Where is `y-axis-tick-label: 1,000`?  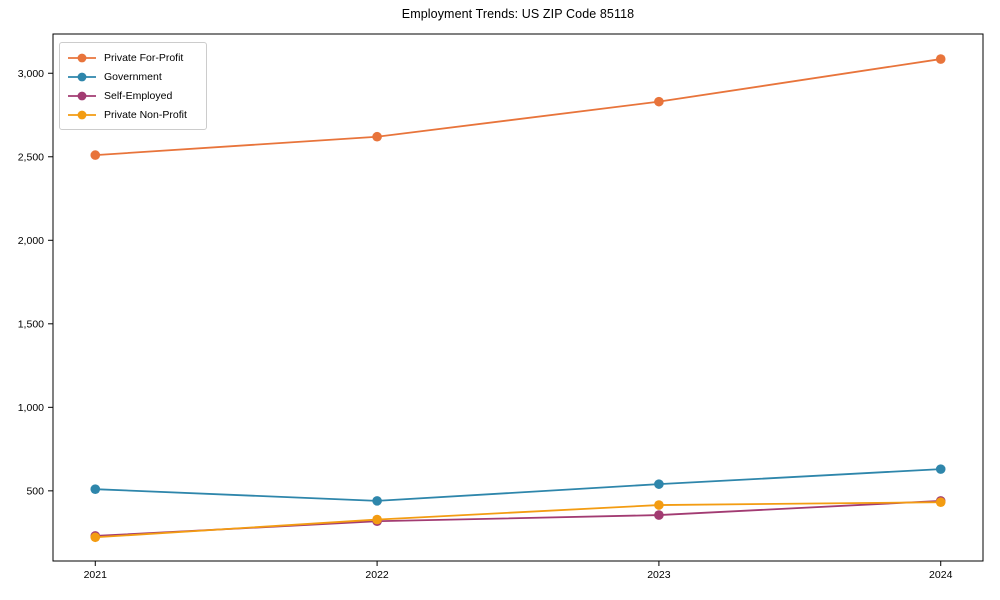
y-axis-tick-label: 1,000 is located at coordinates (31, 408).